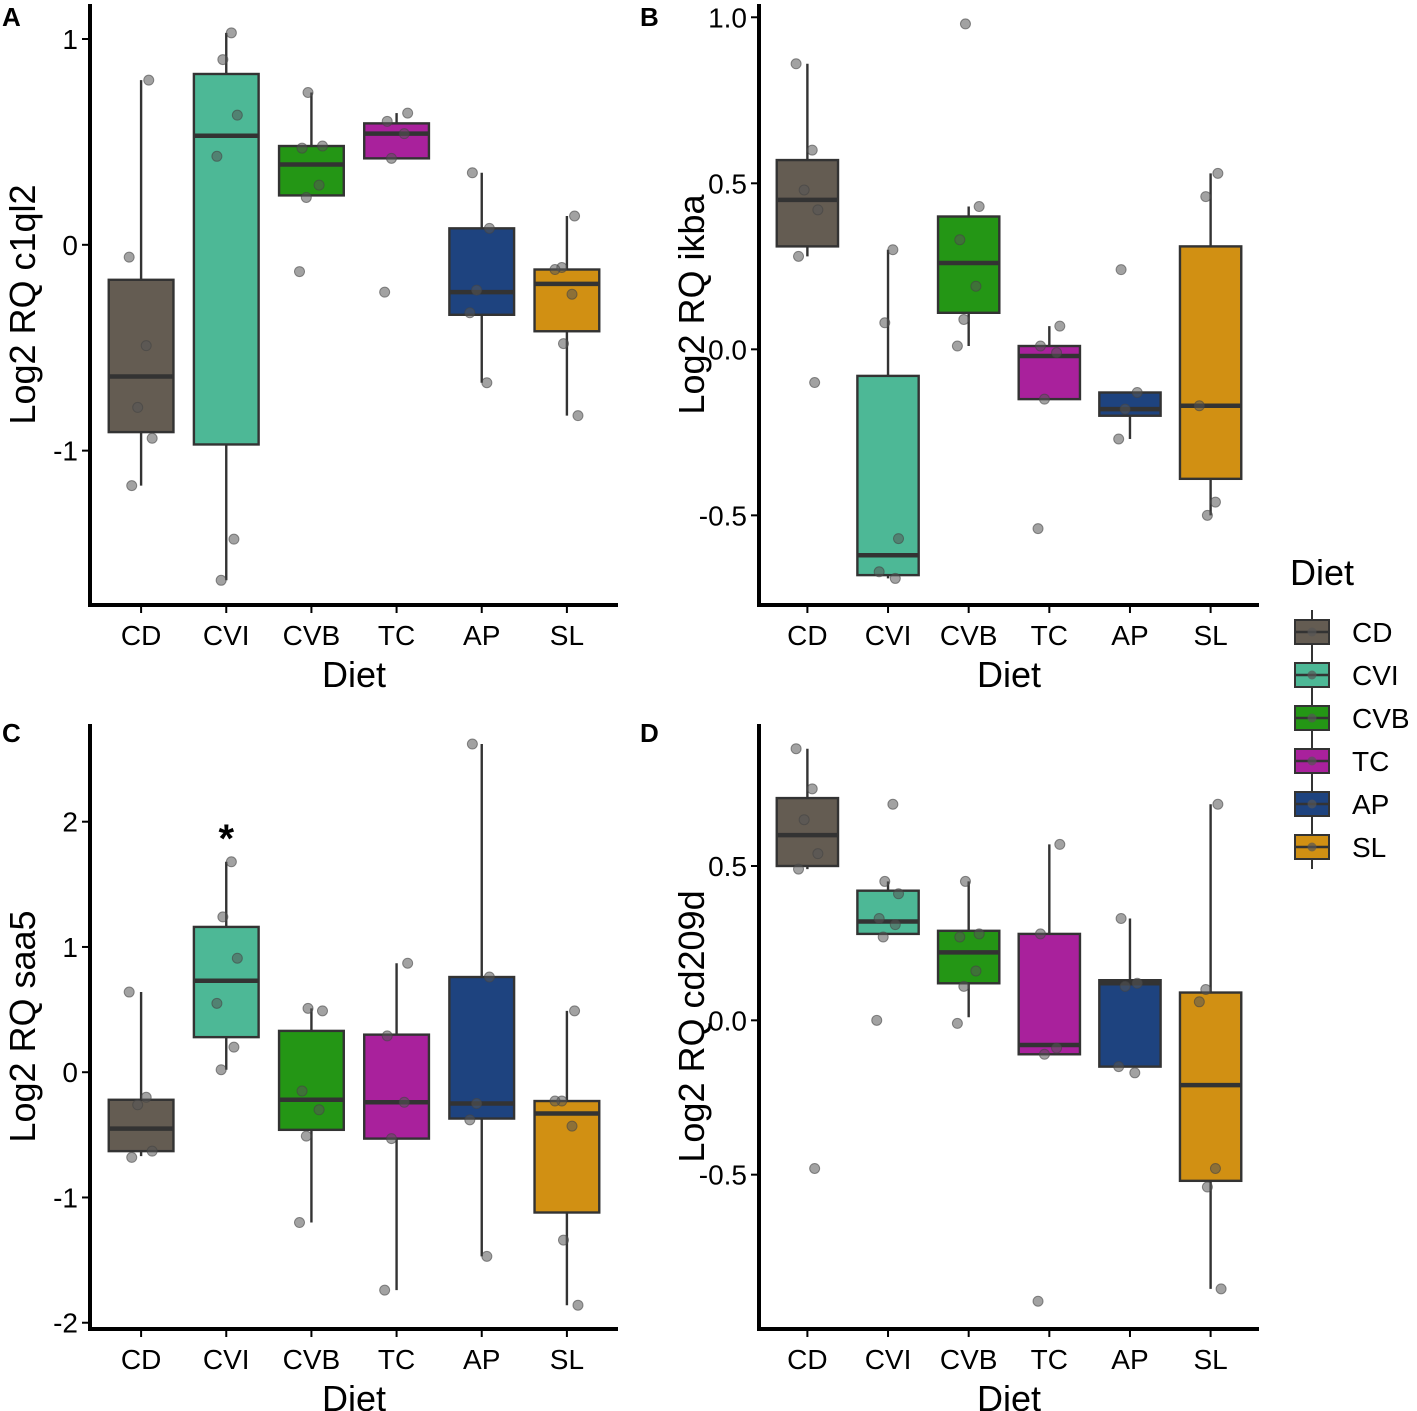 The height and width of the screenshot is (1411, 1417). I want to click on legend-item-cvb: CVB, so click(1352, 718).